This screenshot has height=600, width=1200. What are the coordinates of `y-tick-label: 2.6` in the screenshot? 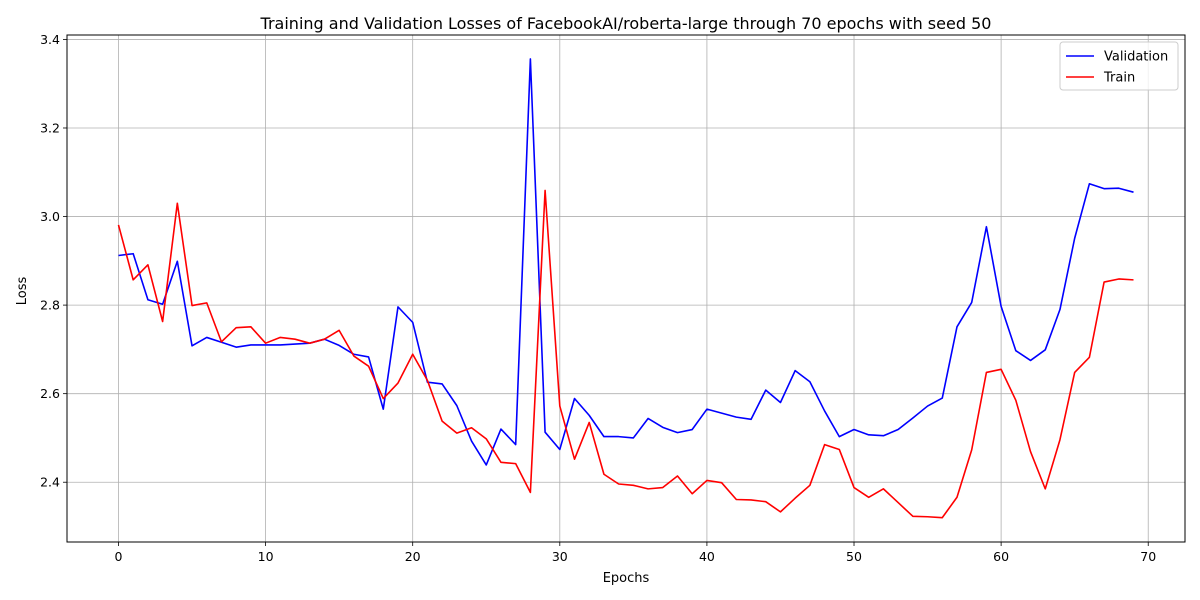 It's located at (50, 393).